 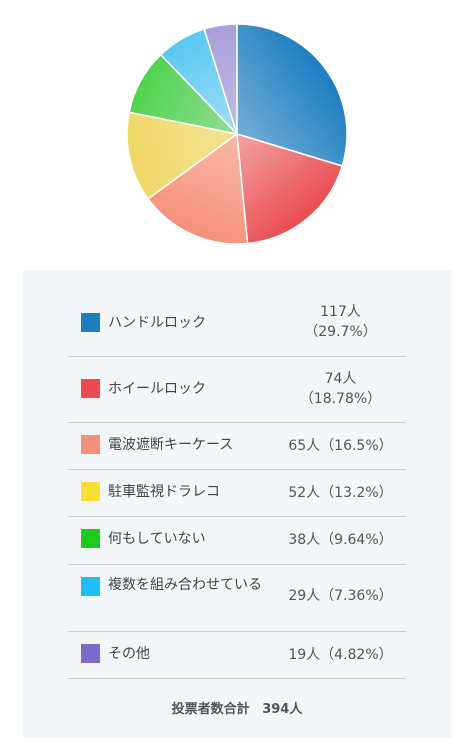 What do you see at coordinates (171, 445) in the screenshot?
I see `legend-label: 電波遮断キーケース` at bounding box center [171, 445].